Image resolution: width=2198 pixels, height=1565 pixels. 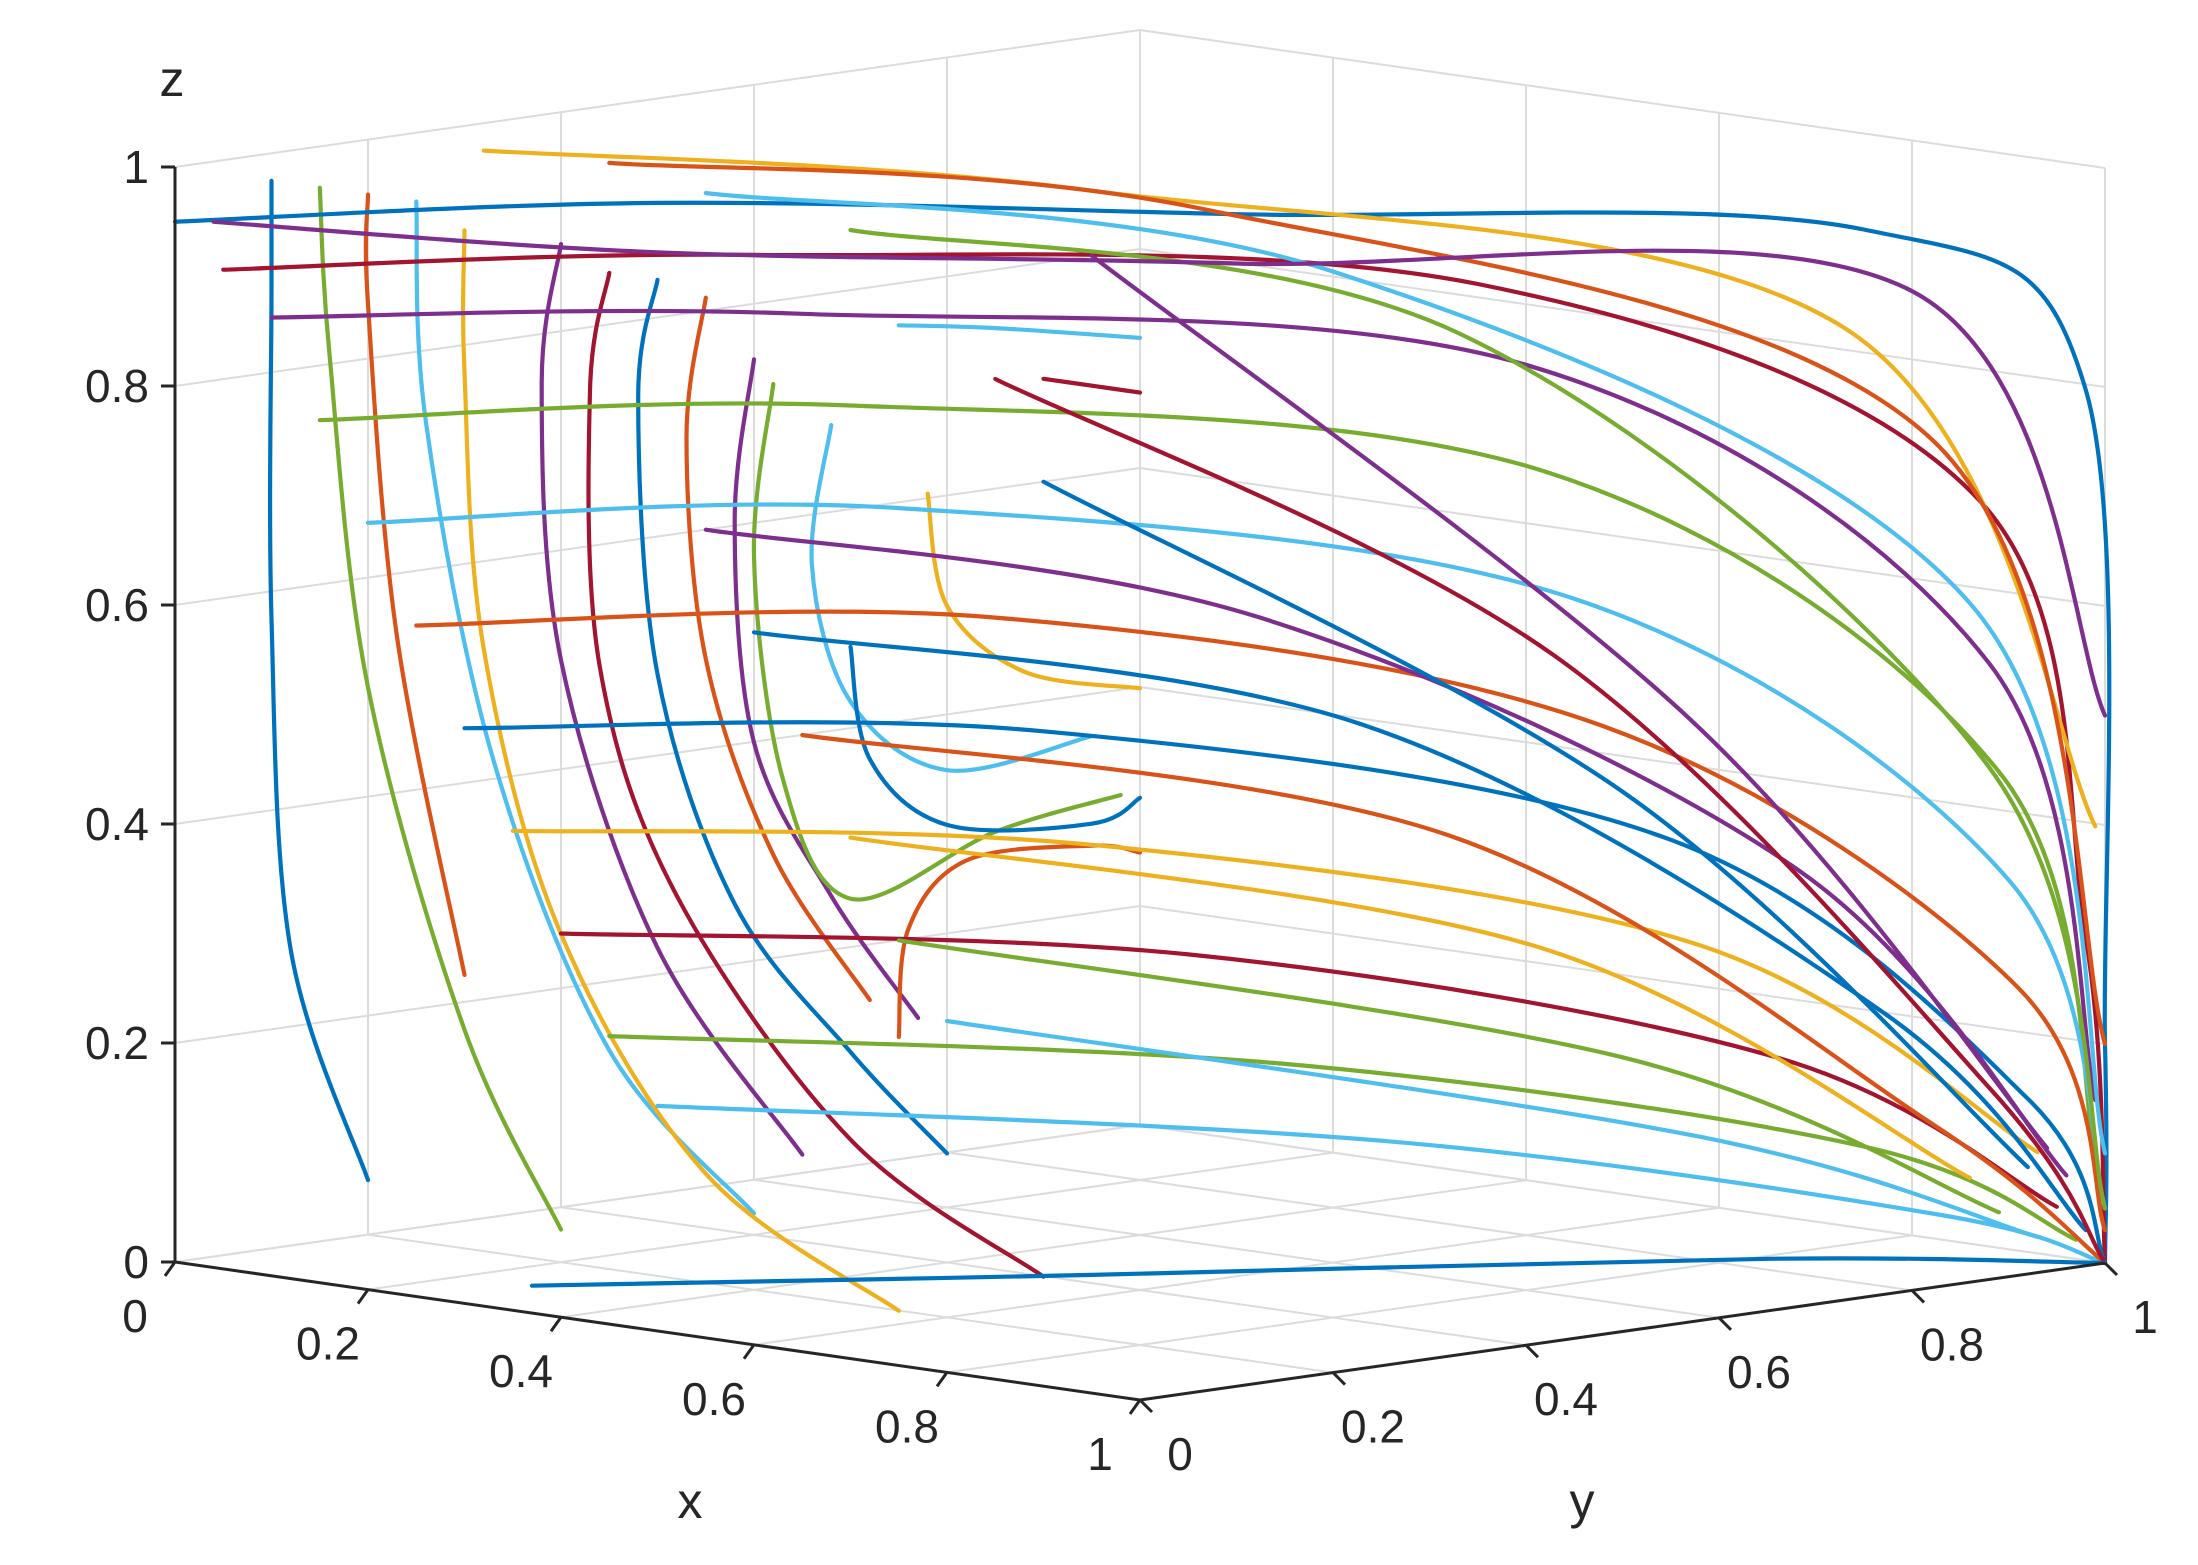 I want to click on z-tick-label: 0.2, so click(x=117, y=1043).